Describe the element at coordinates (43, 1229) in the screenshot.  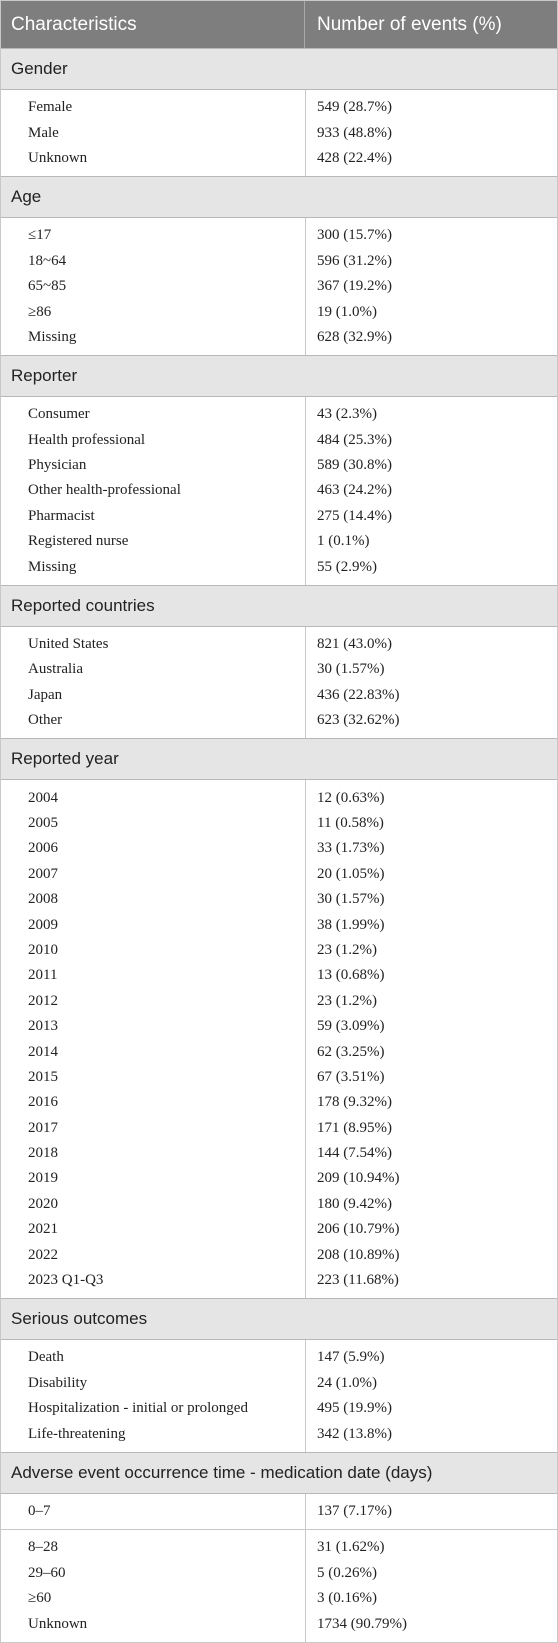
I see `row-label: 2021` at that location.